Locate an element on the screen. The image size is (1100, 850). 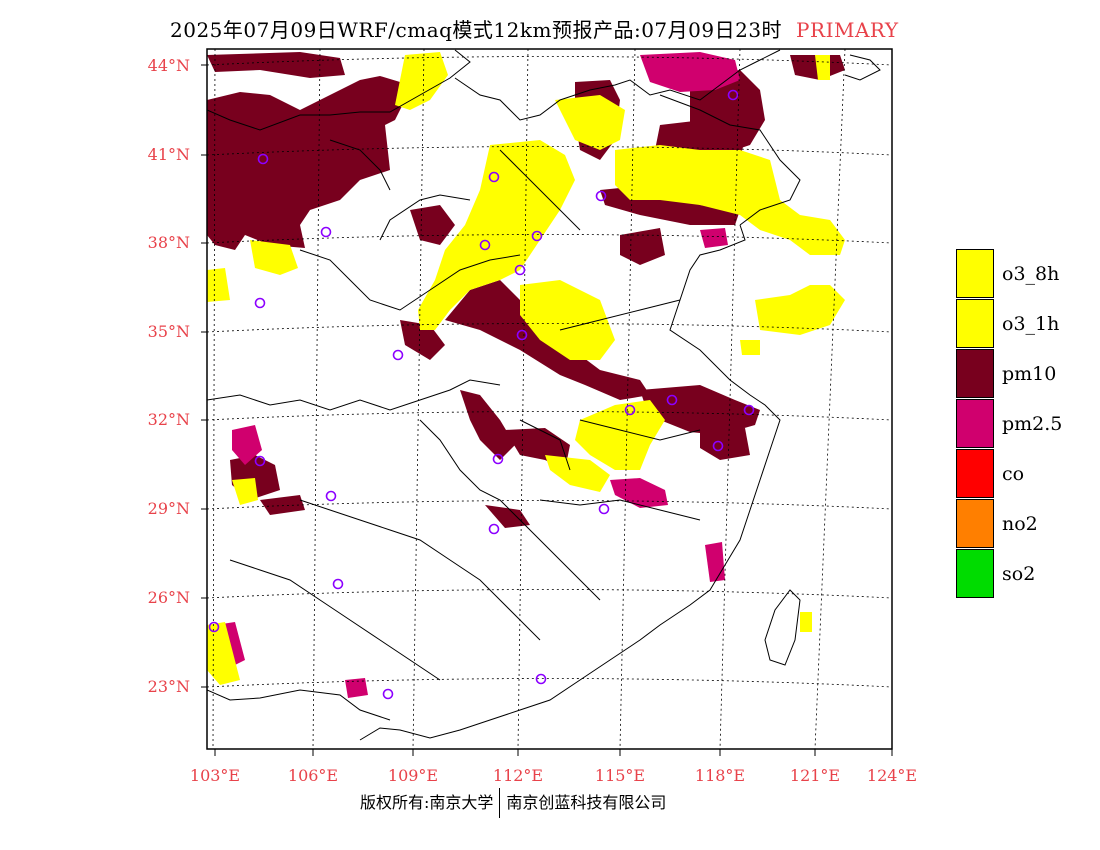
lat-label-35: 35°N is located at coordinates (168, 331).